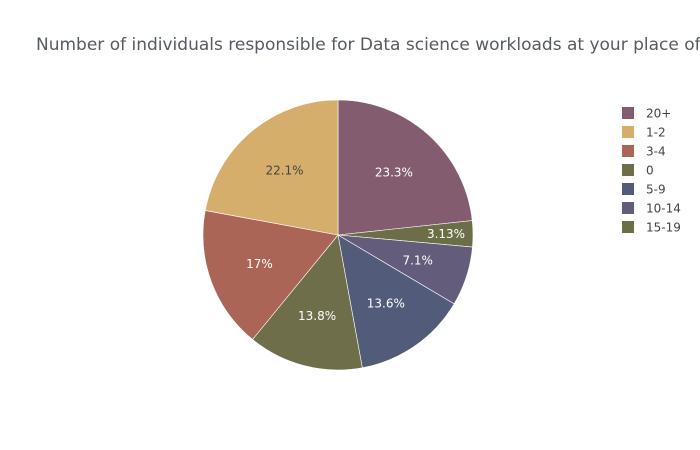  Describe the element at coordinates (644, 133) in the screenshot. I see `legend-item-1-2: 1-2` at that location.